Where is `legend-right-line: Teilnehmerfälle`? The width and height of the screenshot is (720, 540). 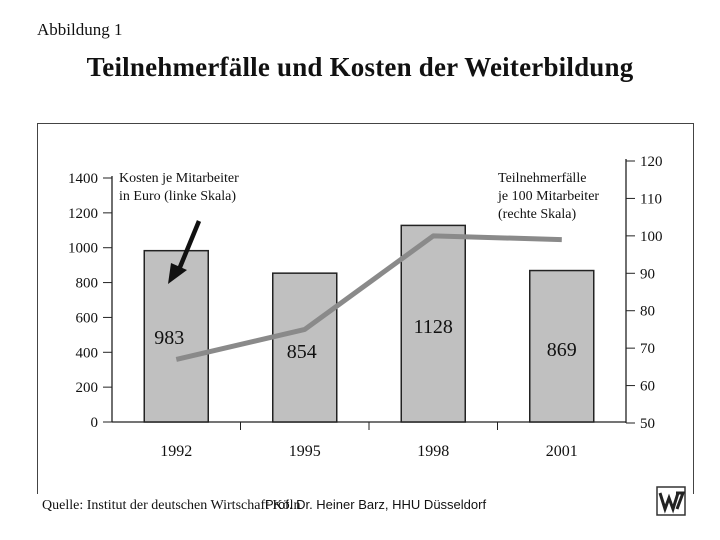 legend-right-line: Teilnehmerfälle is located at coordinates (542, 178).